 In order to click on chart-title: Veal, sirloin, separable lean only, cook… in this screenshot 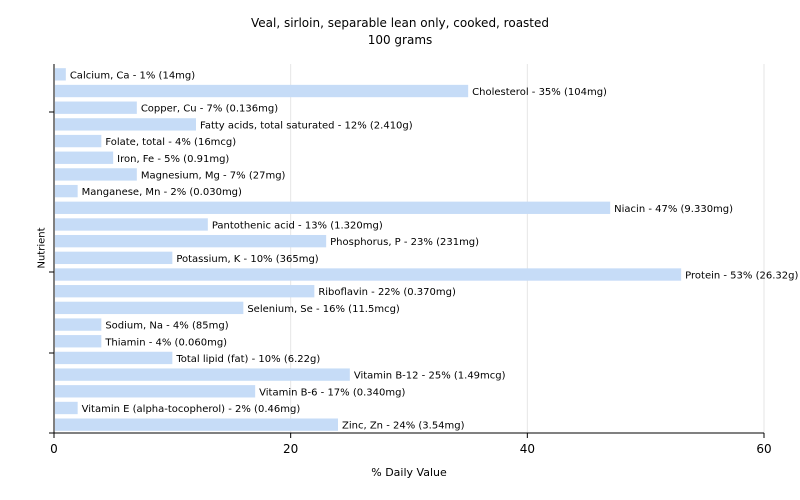, I will do `click(400, 23)`.